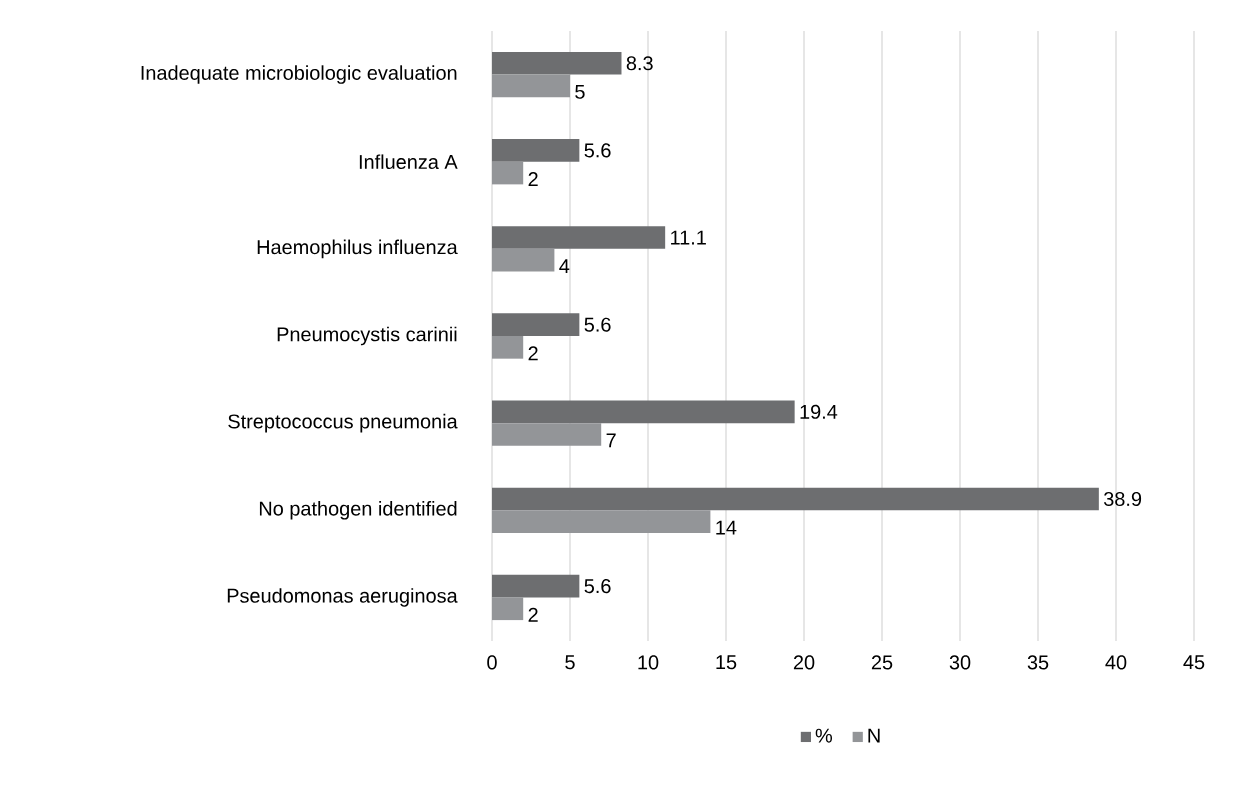  Describe the element at coordinates (1038, 662) in the screenshot. I see `x-tick-label: 35` at that location.